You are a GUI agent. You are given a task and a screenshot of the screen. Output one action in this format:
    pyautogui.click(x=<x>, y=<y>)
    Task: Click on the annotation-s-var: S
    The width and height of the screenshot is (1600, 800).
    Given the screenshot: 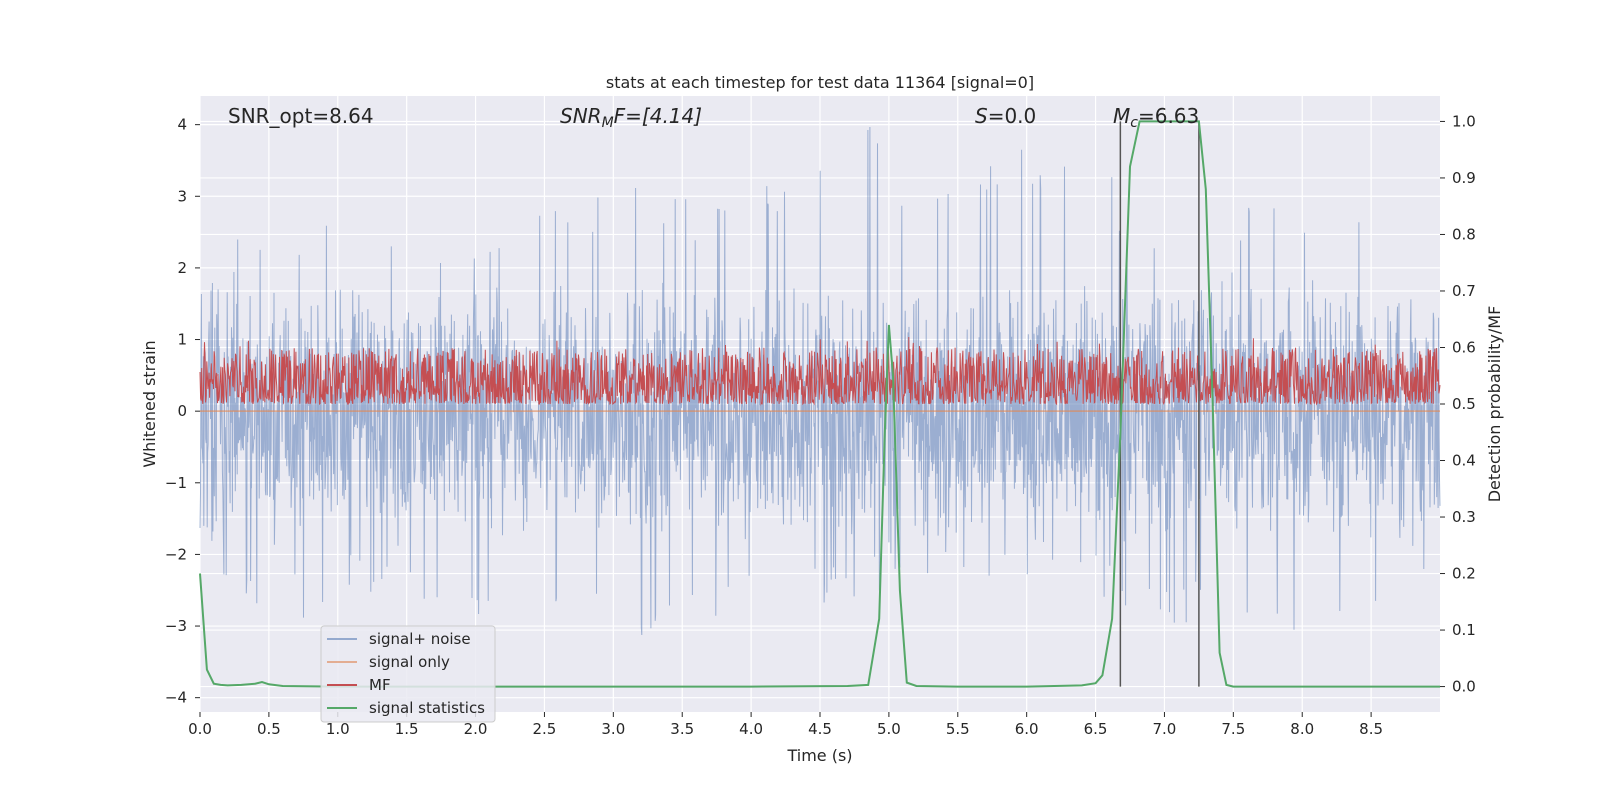 What is the action you would take?
    pyautogui.click(x=981, y=116)
    